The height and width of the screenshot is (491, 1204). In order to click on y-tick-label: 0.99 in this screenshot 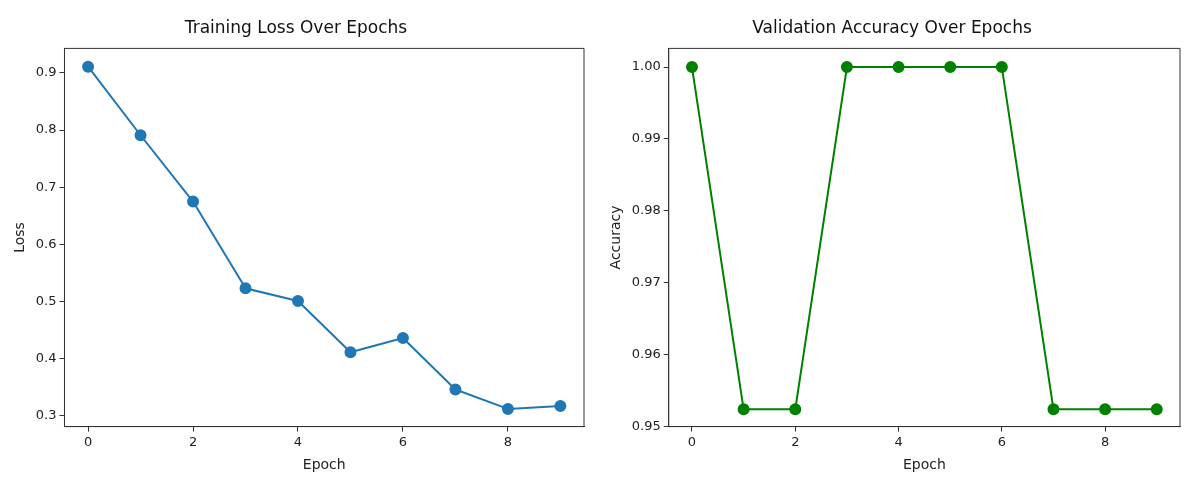, I will do `click(646, 138)`.